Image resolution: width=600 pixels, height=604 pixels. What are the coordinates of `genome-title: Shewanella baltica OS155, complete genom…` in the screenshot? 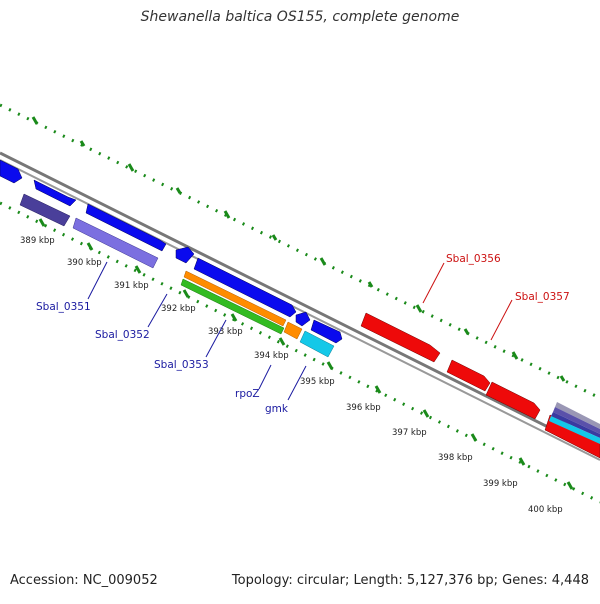 It's located at (300, 17).